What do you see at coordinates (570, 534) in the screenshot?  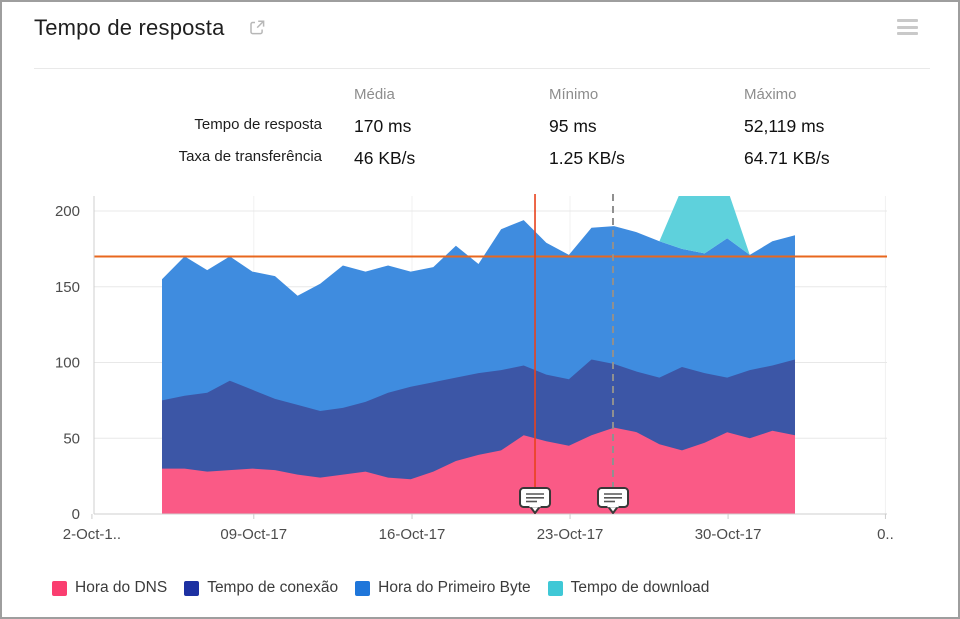 I see `x-axis-tick-label: 23-Oct-17` at bounding box center [570, 534].